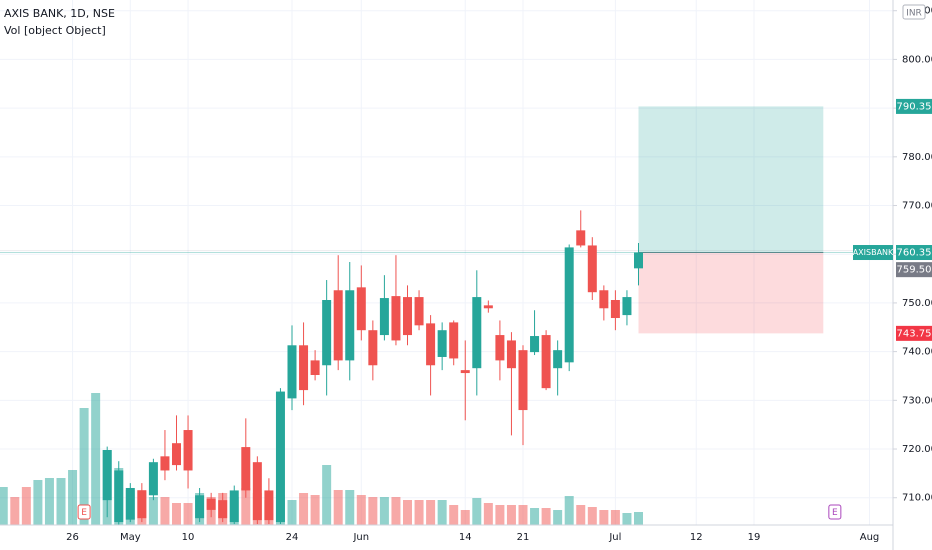 The height and width of the screenshot is (550, 932). What do you see at coordinates (614, 537) in the screenshot?
I see `x-tick-label: Jul` at bounding box center [614, 537].